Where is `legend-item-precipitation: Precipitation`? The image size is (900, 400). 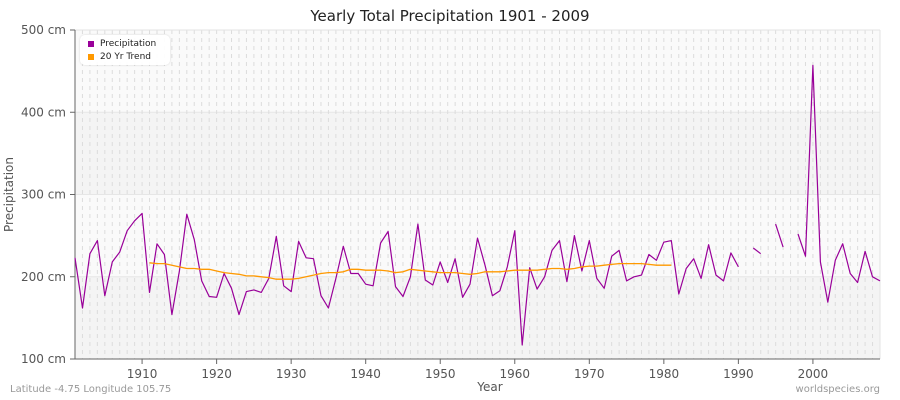 legend-item-precipitation: Precipitation is located at coordinates (122, 44).